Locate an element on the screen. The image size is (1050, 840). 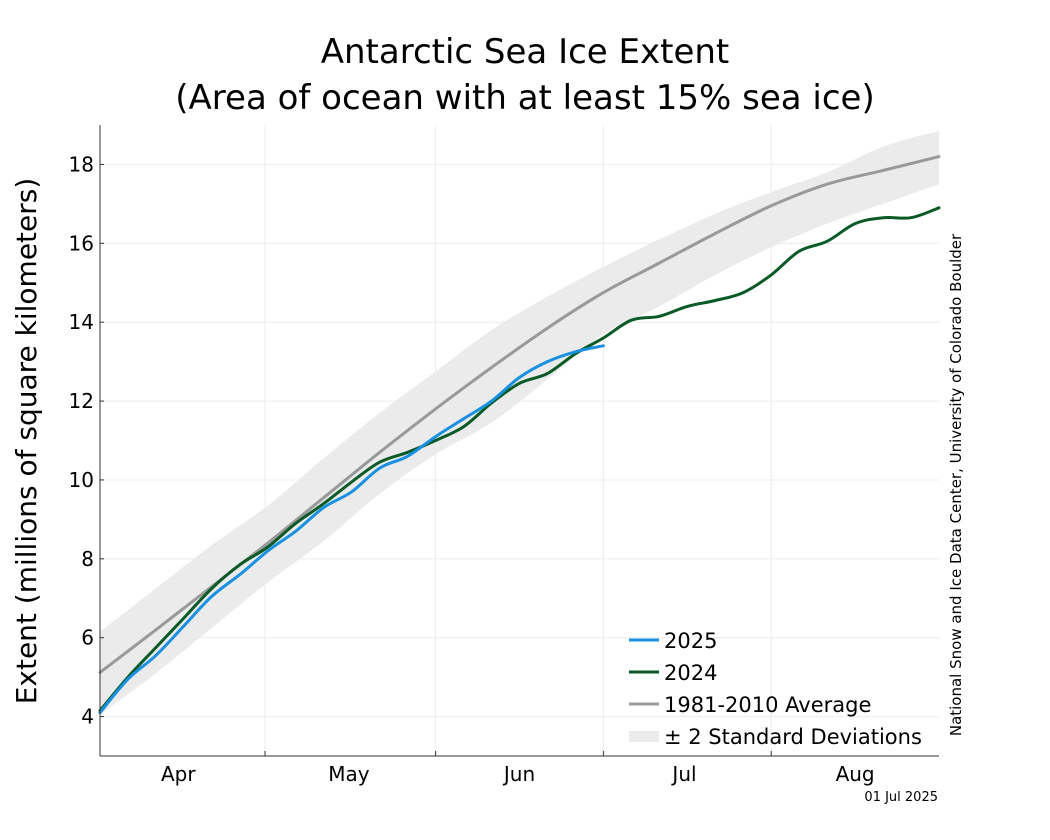
x-tick-label-aug: Aug is located at coordinates (855, 774).